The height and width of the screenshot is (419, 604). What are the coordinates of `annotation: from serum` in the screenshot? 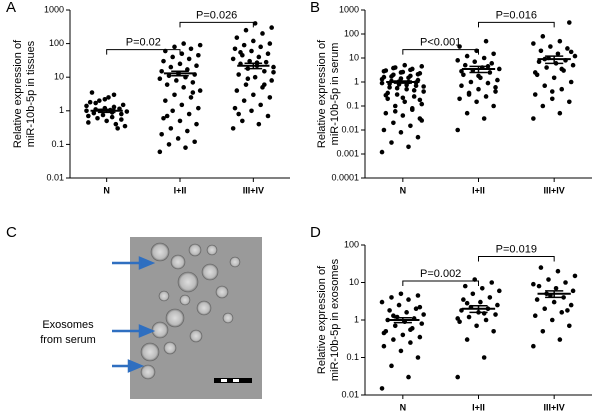 It's located at (68, 340).